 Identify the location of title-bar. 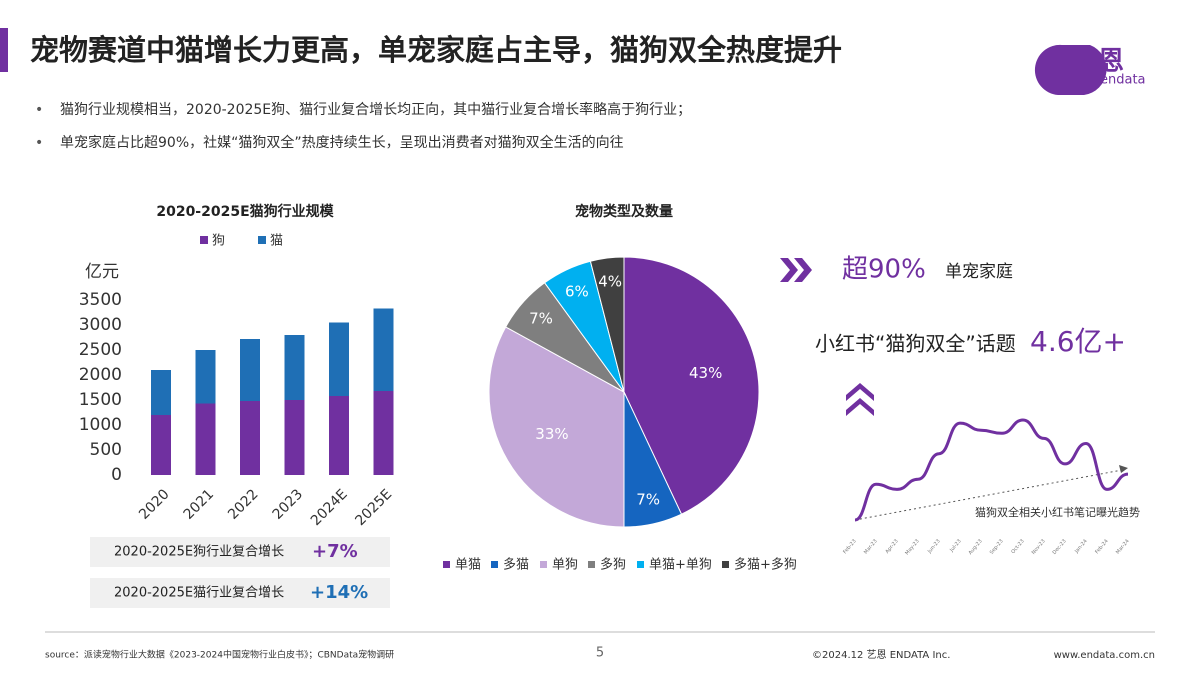
(4, 50).